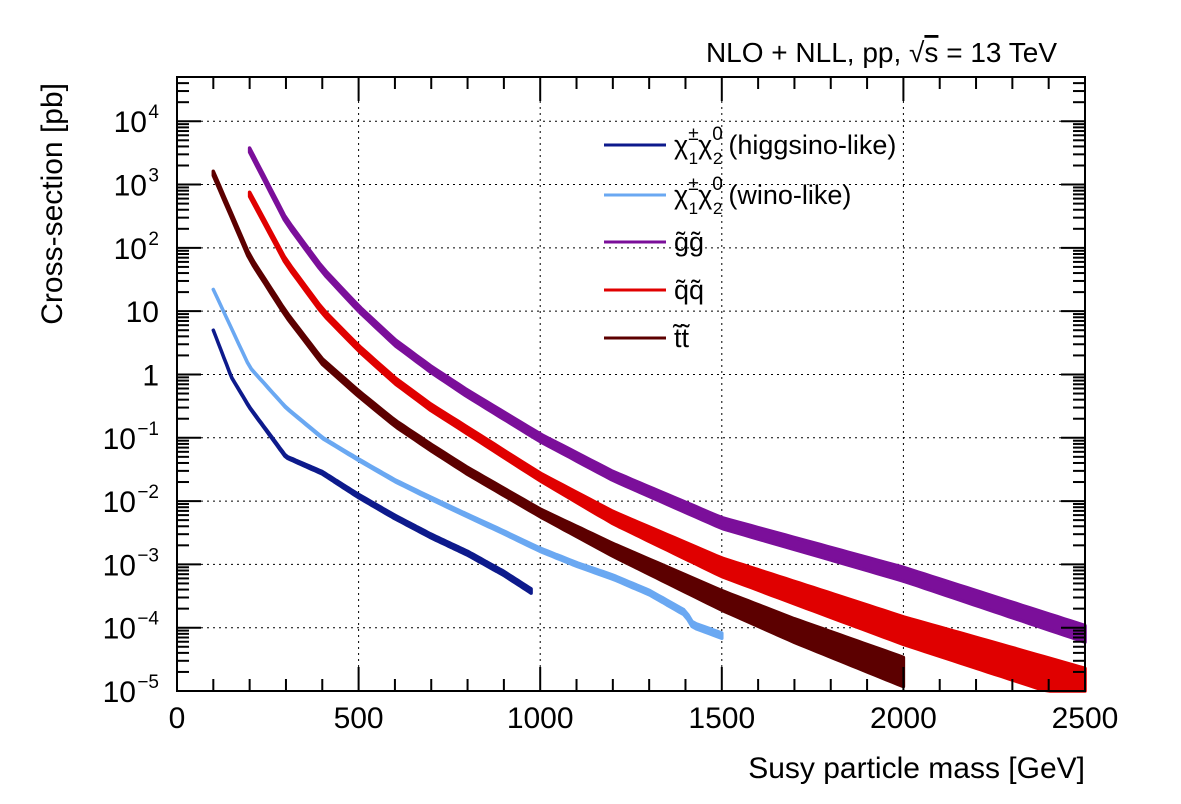 This screenshot has width=1181, height=804. What do you see at coordinates (372, 461) in the screenshot?
I see `series-band-higgsino` at bounding box center [372, 461].